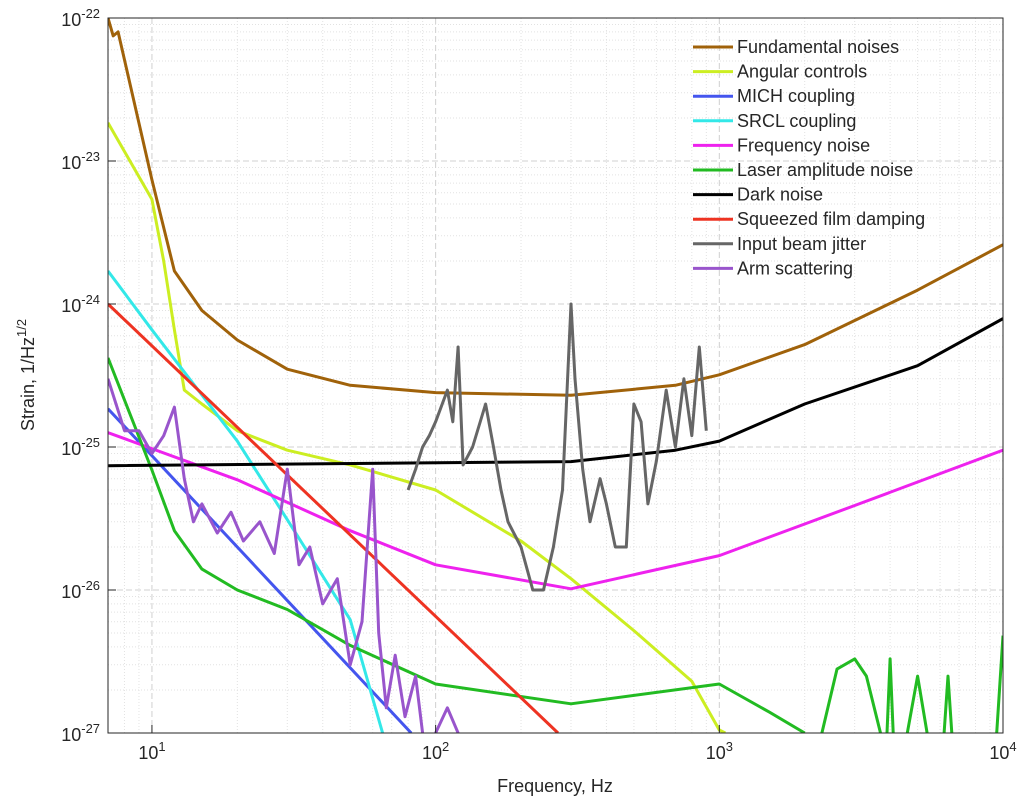  What do you see at coordinates (80, 733) in the screenshot?
I see `y-tick-label: 10-27` at bounding box center [80, 733].